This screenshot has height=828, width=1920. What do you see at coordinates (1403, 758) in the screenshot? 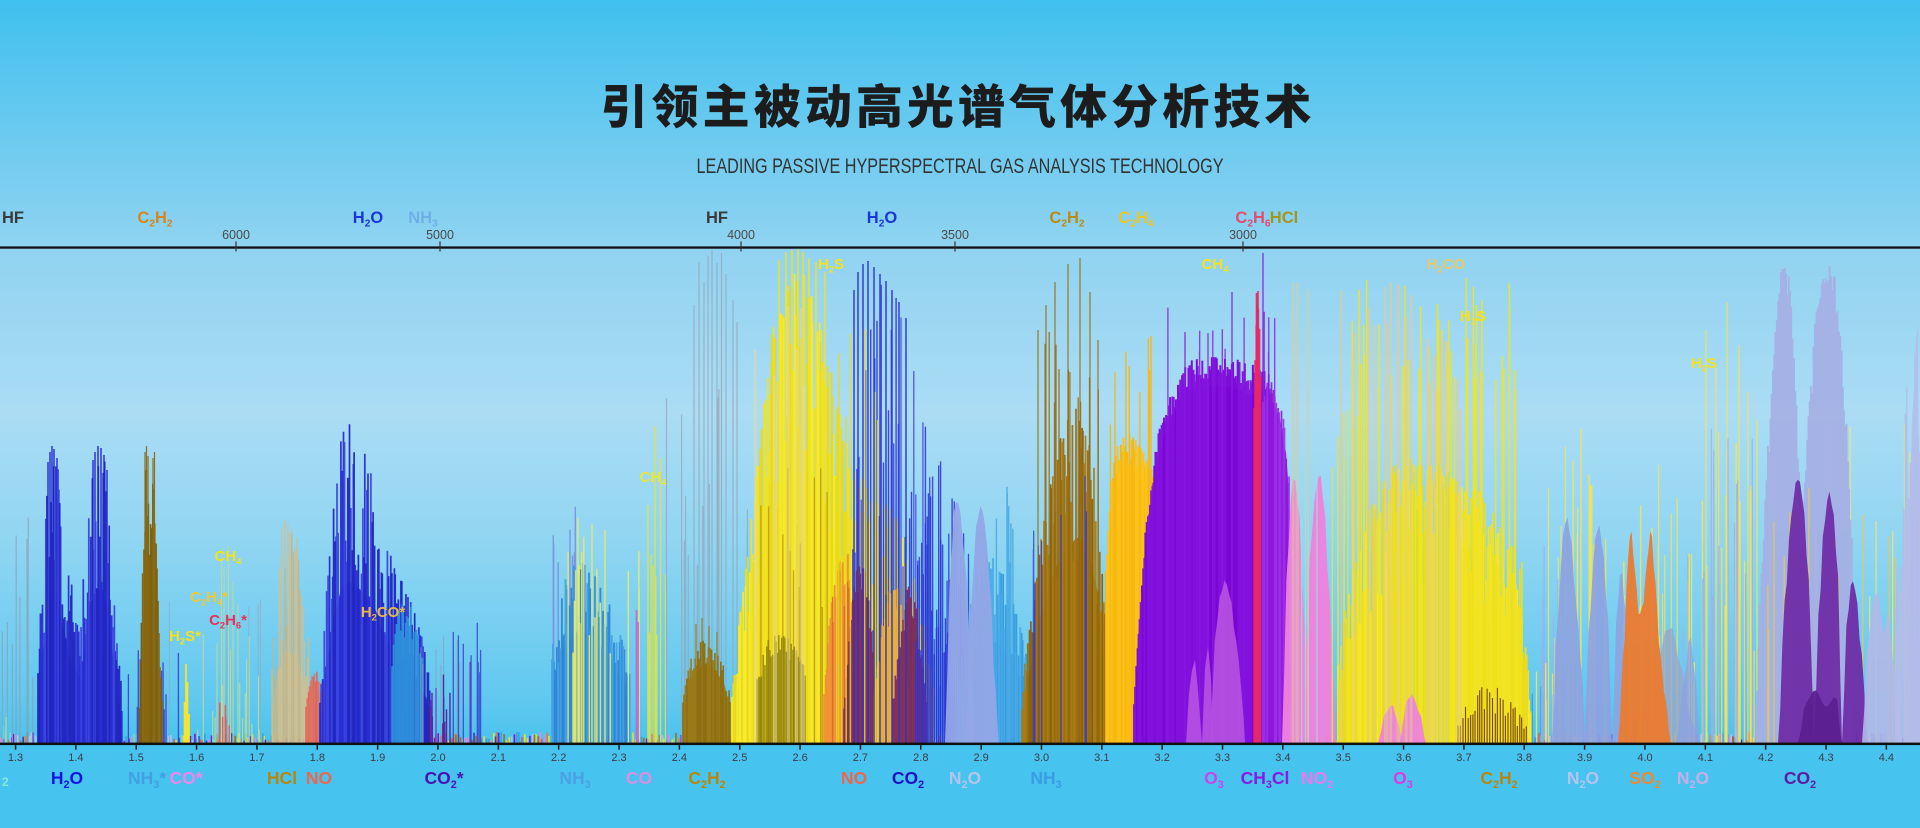
I see `svg-text: 3.6` at bounding box center [1403, 758].